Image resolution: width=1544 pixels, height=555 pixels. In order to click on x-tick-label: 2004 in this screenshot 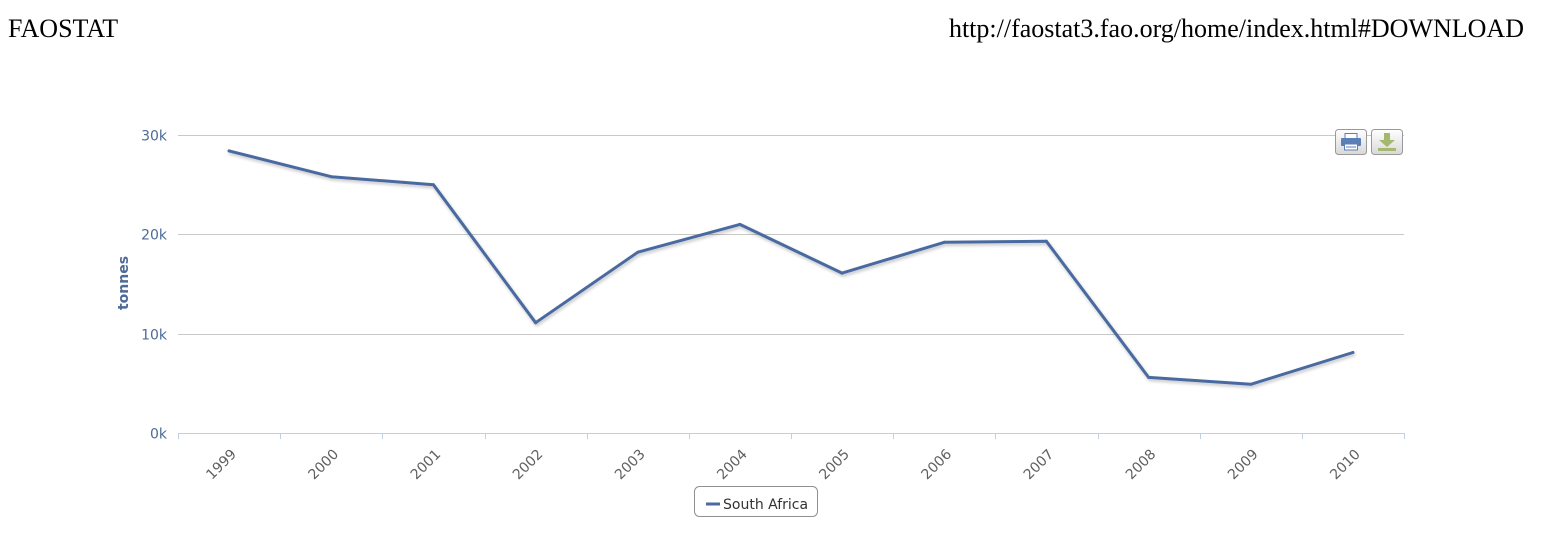, I will do `click(732, 464)`.